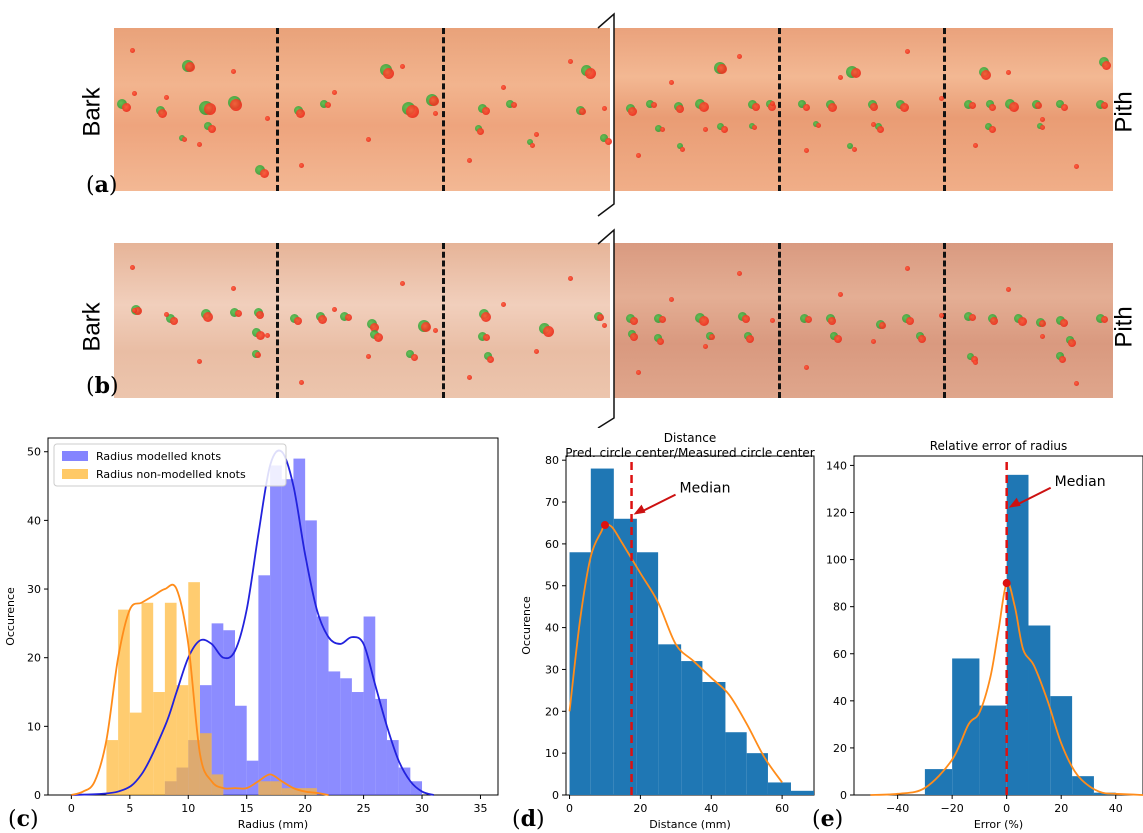 This screenshot has height=833, width=1143. Describe the element at coordinates (552, 711) in the screenshot. I see `y-tick-label: 20` at that location.